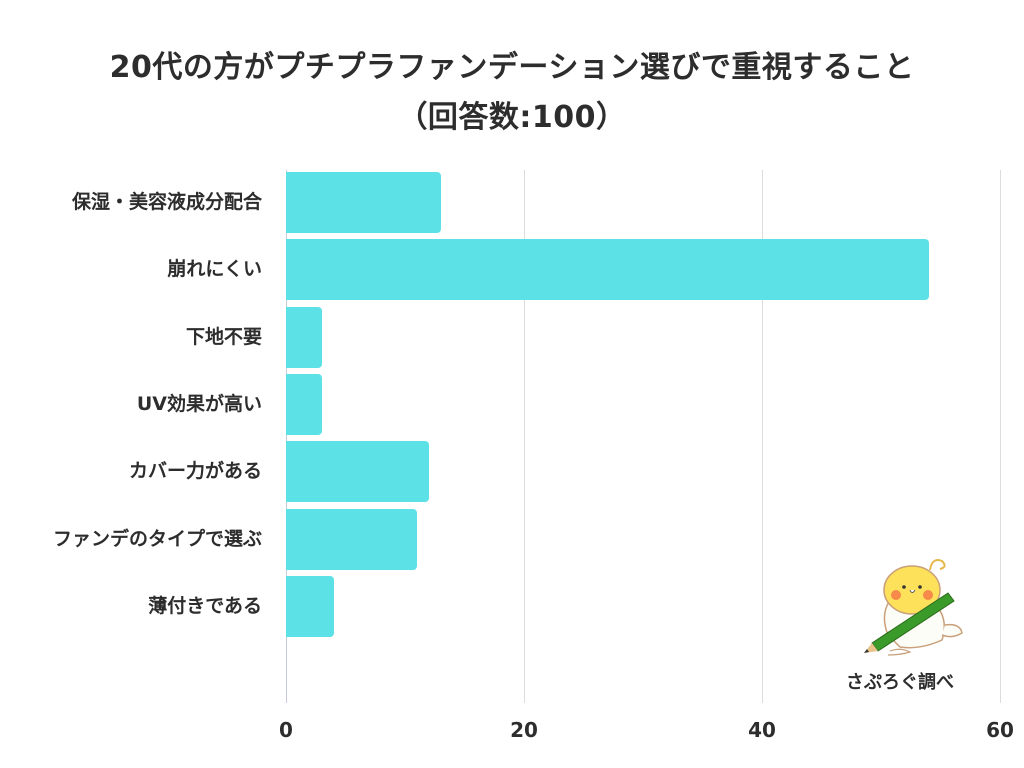 The height and width of the screenshot is (768, 1024). Describe the element at coordinates (286, 730) in the screenshot. I see `x-tick-0: 0` at that location.